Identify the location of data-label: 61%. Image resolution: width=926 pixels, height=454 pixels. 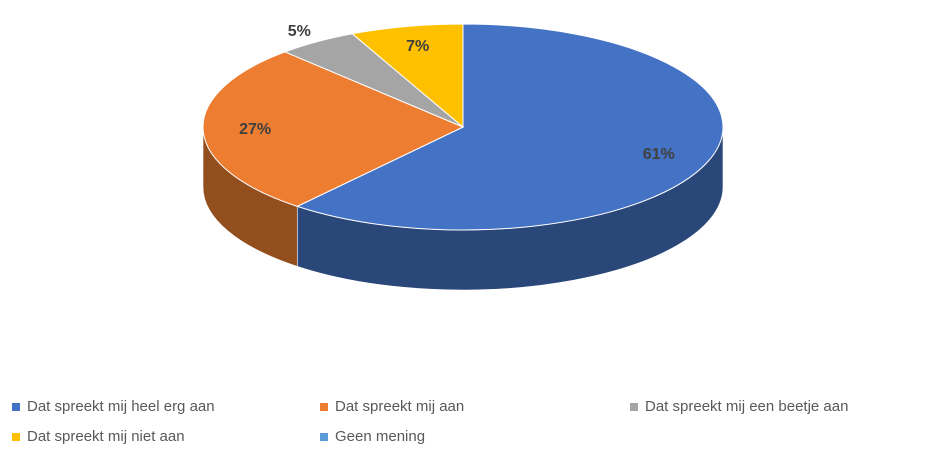
(659, 154).